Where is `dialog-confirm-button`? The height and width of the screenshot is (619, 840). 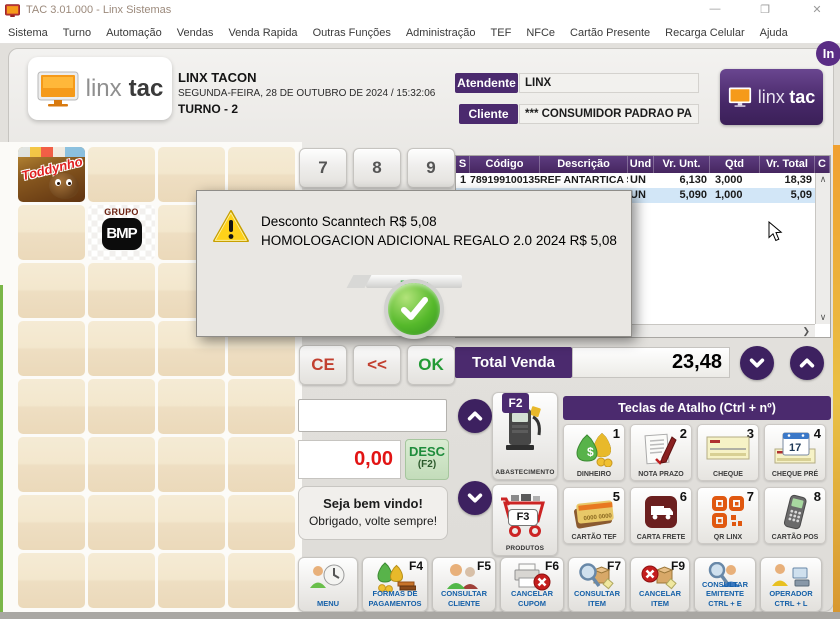 dialog-confirm-button is located at coordinates (414, 309).